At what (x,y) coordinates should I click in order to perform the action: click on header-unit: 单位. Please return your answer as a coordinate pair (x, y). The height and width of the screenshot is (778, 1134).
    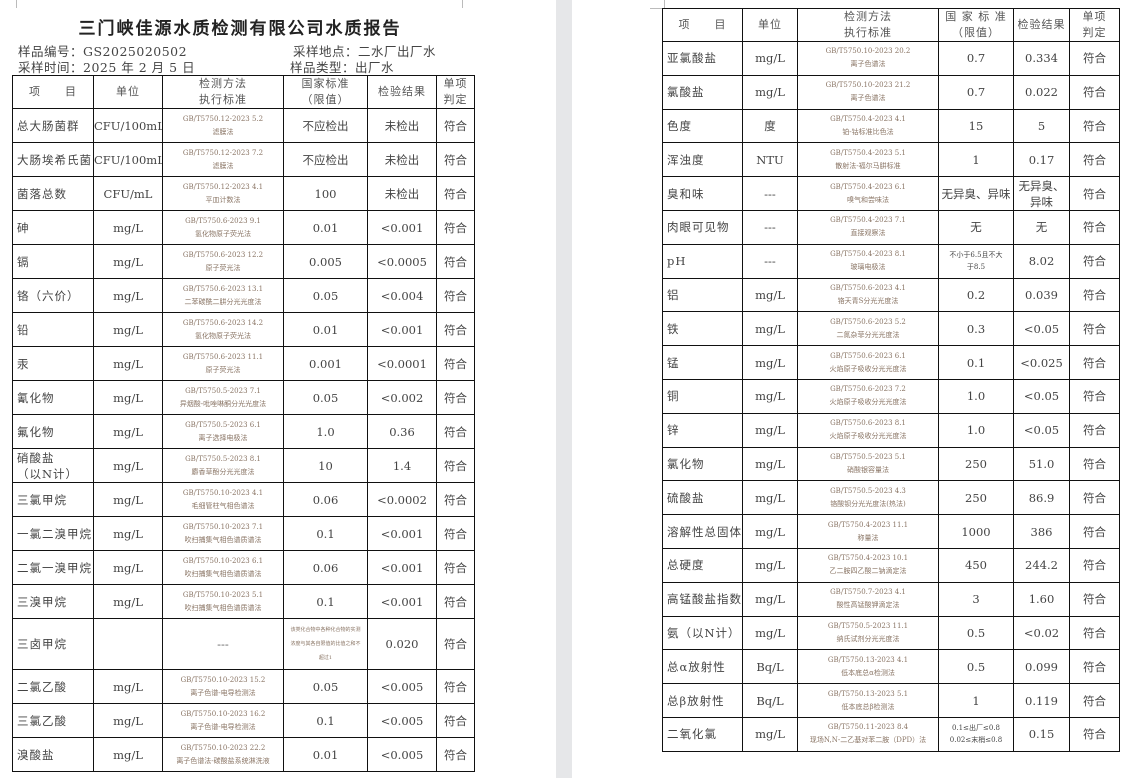
    Looking at the image, I should click on (128, 92).